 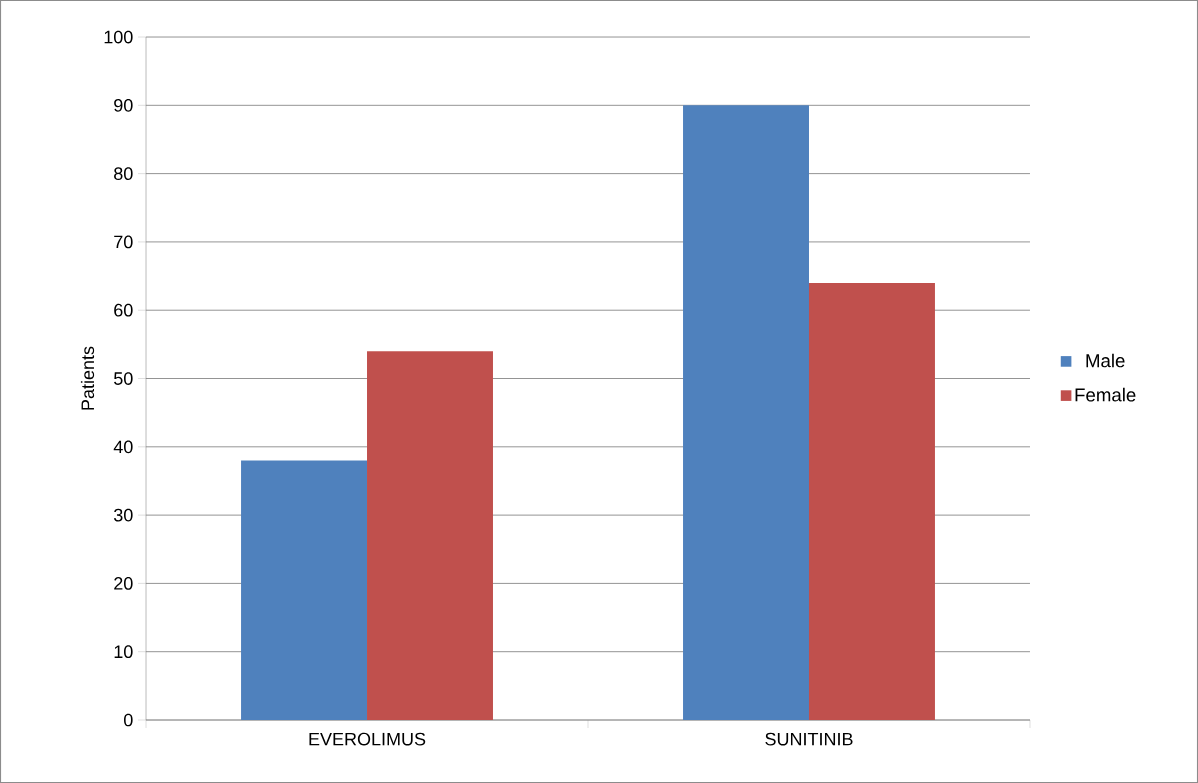 I want to click on y-tick-label: 40, so click(x=123, y=447).